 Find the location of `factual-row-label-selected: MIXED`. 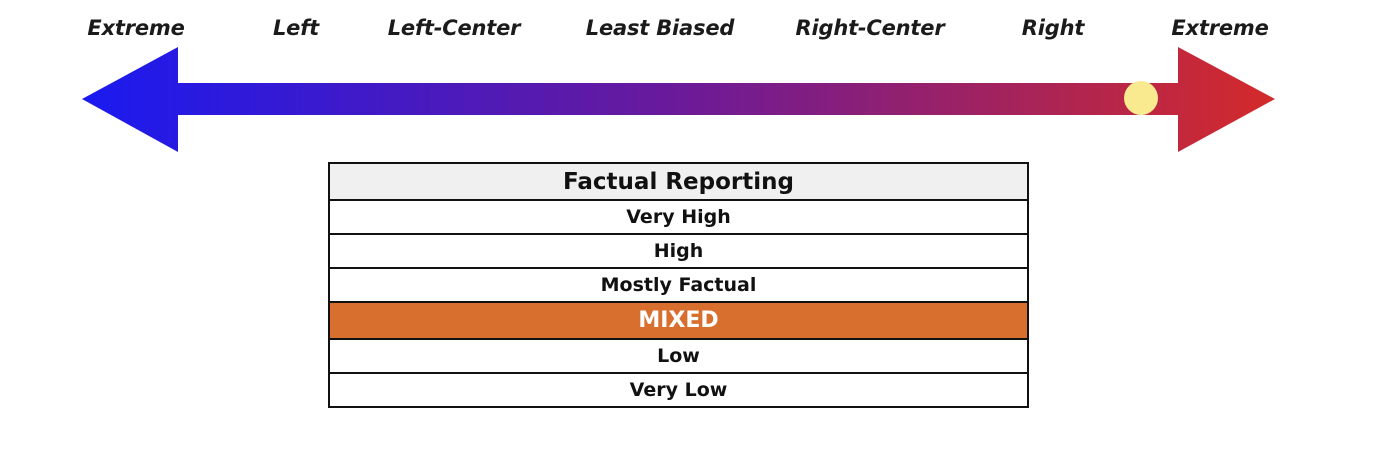

factual-row-label-selected: MIXED is located at coordinates (678, 320).